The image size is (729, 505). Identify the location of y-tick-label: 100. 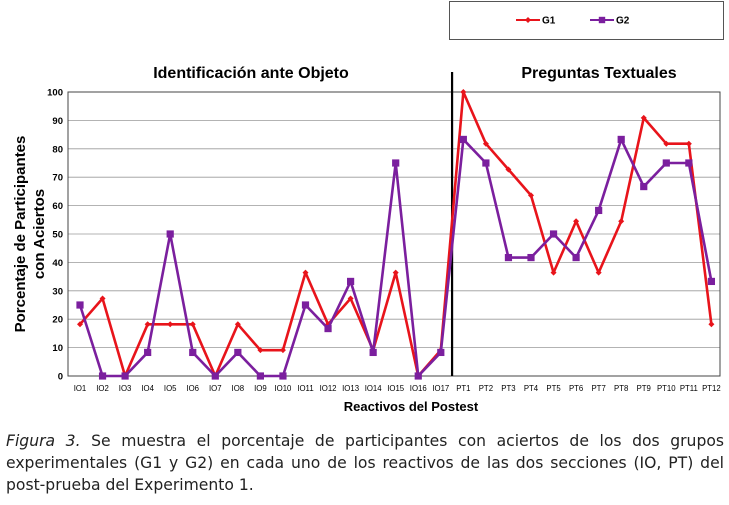
(55, 93).